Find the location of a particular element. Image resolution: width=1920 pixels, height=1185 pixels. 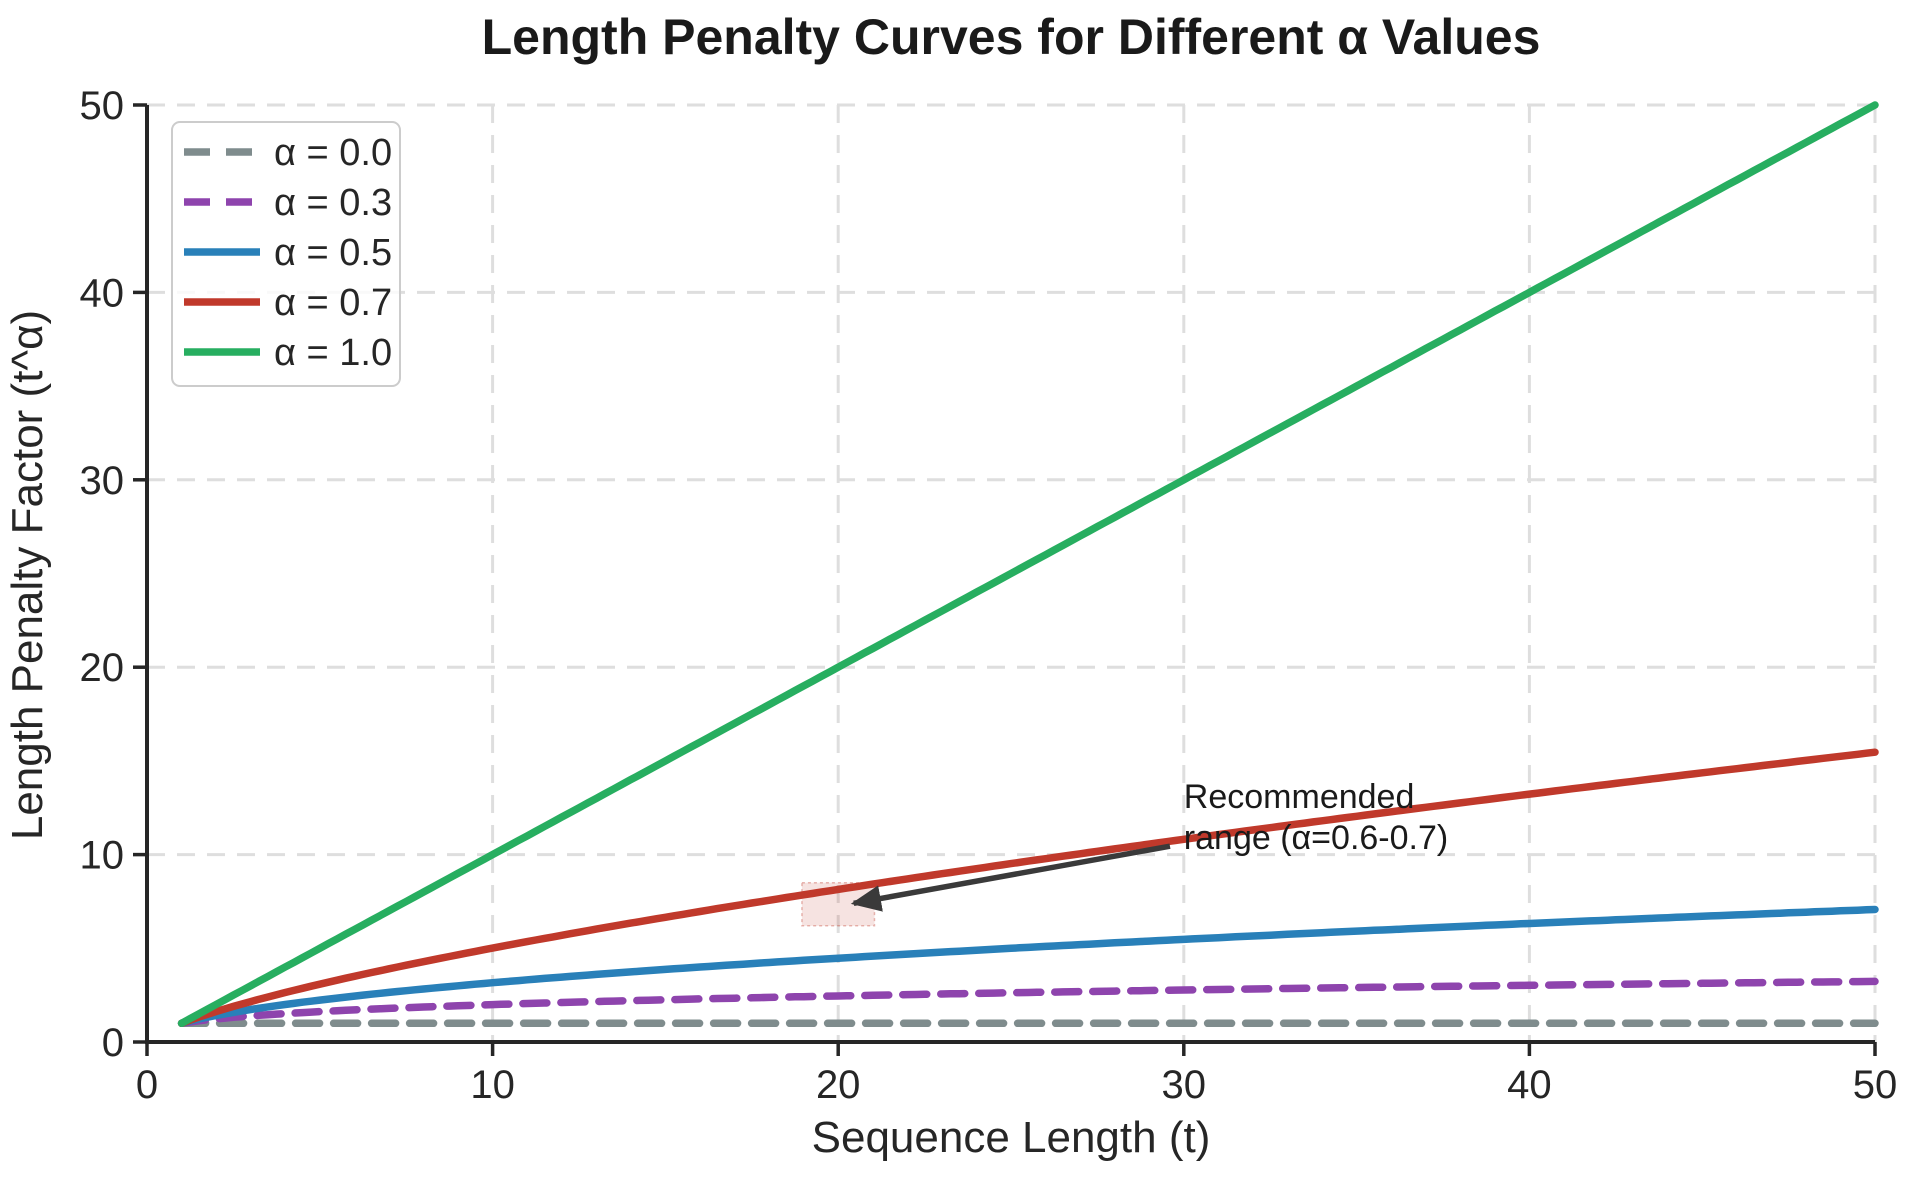

legend-entry-label: α = 0.0 is located at coordinates (333, 153).